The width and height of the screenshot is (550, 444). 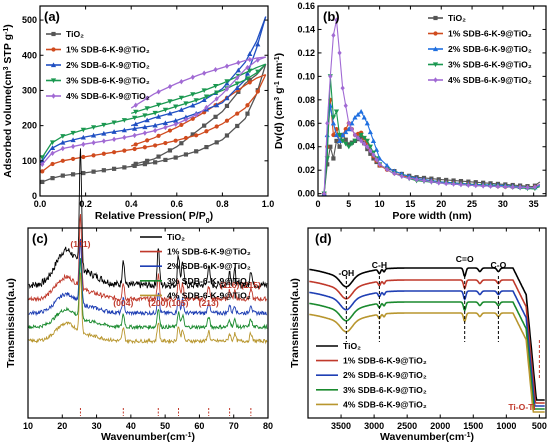 What do you see at coordinates (53, 81) in the screenshot?
I see `legend-marker` at bounding box center [53, 81].